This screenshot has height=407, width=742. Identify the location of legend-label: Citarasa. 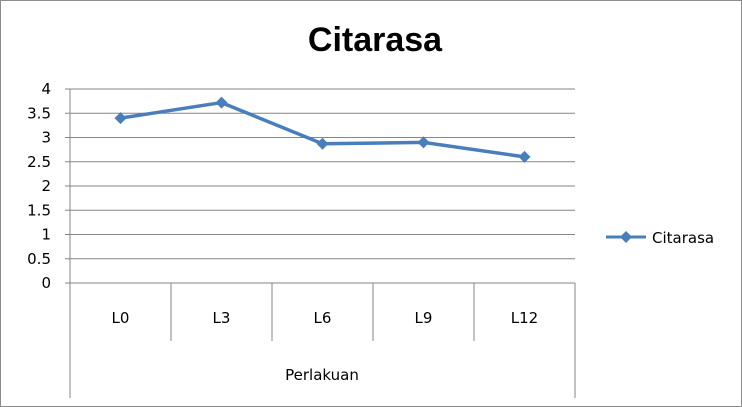
(683, 238).